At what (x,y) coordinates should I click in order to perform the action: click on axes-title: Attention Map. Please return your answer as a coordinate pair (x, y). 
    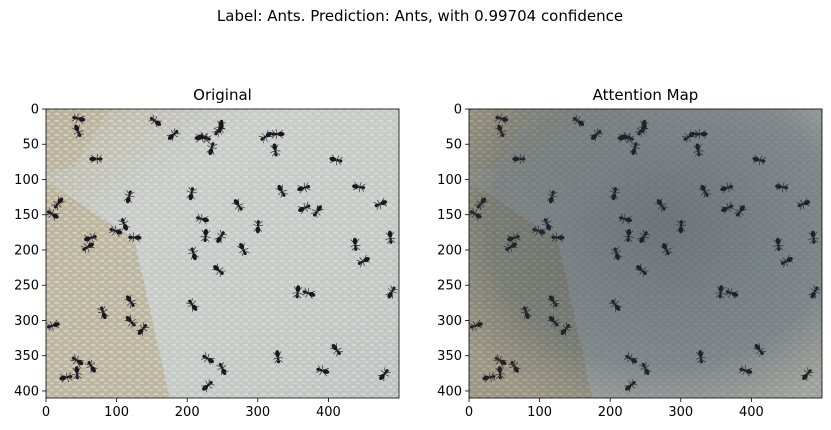
    Looking at the image, I should click on (646, 95).